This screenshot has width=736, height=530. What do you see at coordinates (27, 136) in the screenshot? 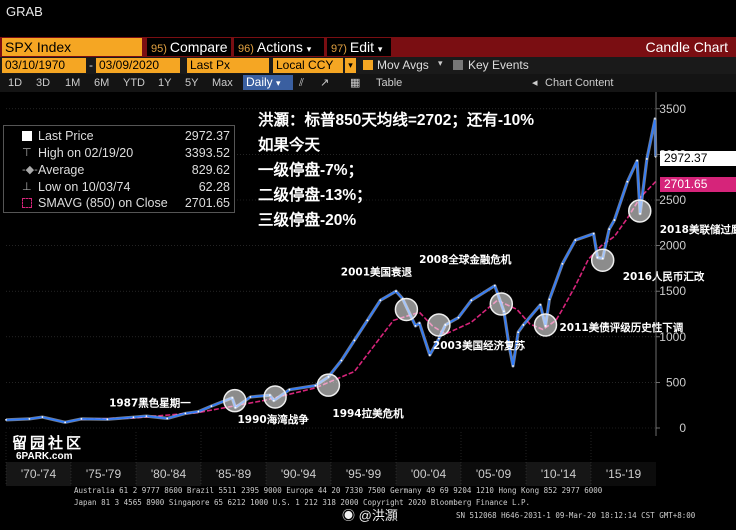
I see `white-square-icon` at bounding box center [27, 136].